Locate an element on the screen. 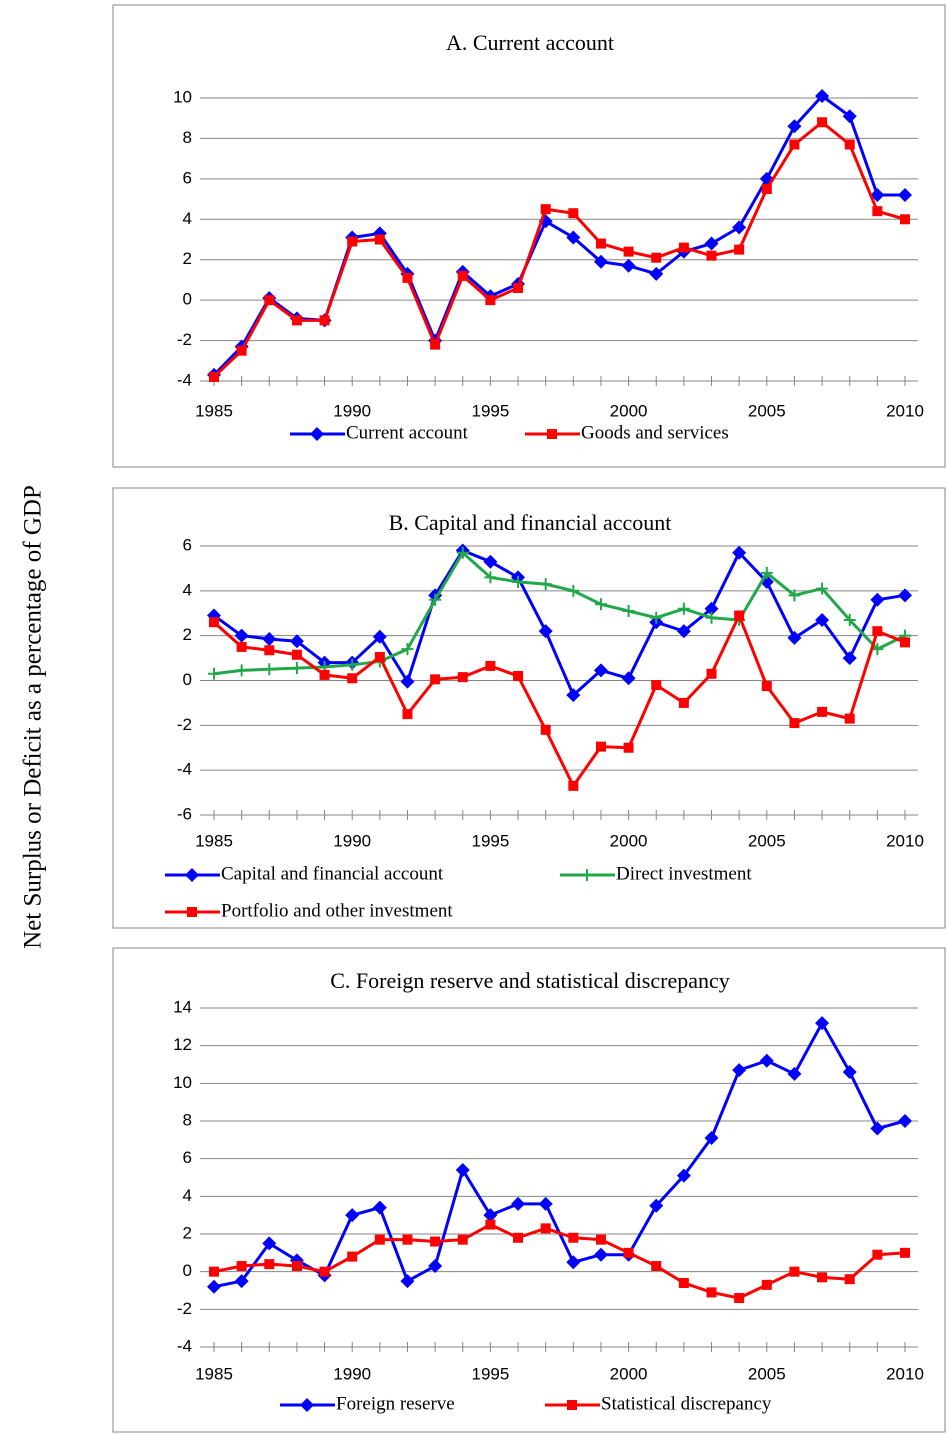  y-tick-label: 2 is located at coordinates (187, 1232).